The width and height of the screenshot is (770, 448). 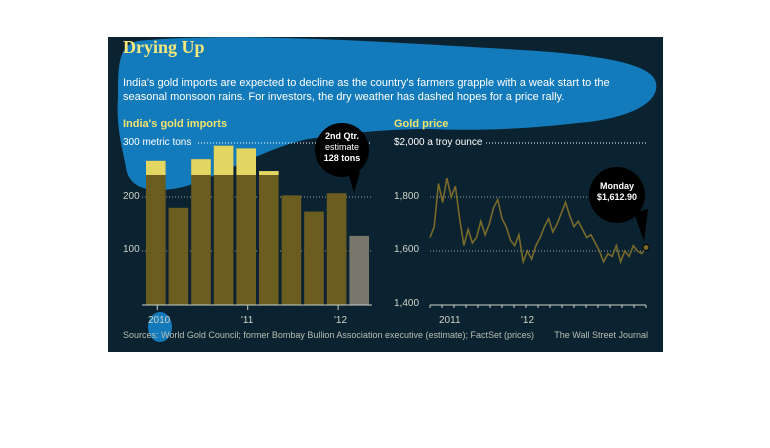 I want to click on callout-line: Monday, so click(x=616, y=186).